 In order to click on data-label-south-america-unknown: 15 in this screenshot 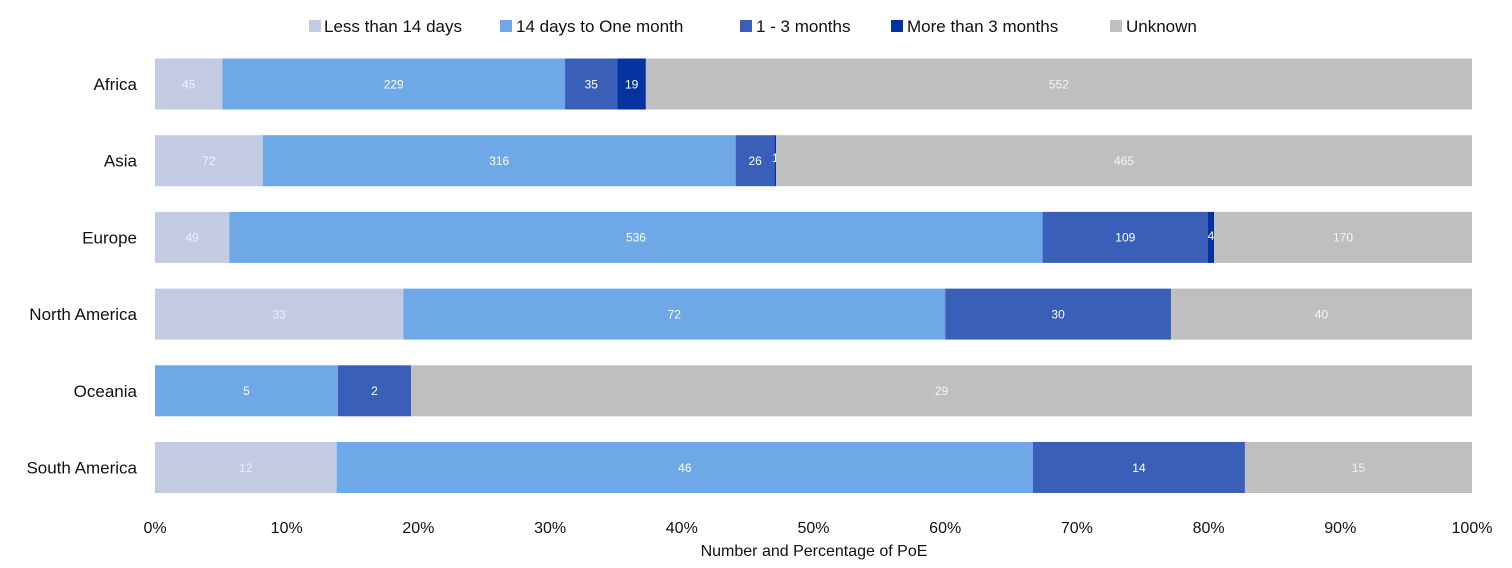, I will do `click(1359, 468)`.